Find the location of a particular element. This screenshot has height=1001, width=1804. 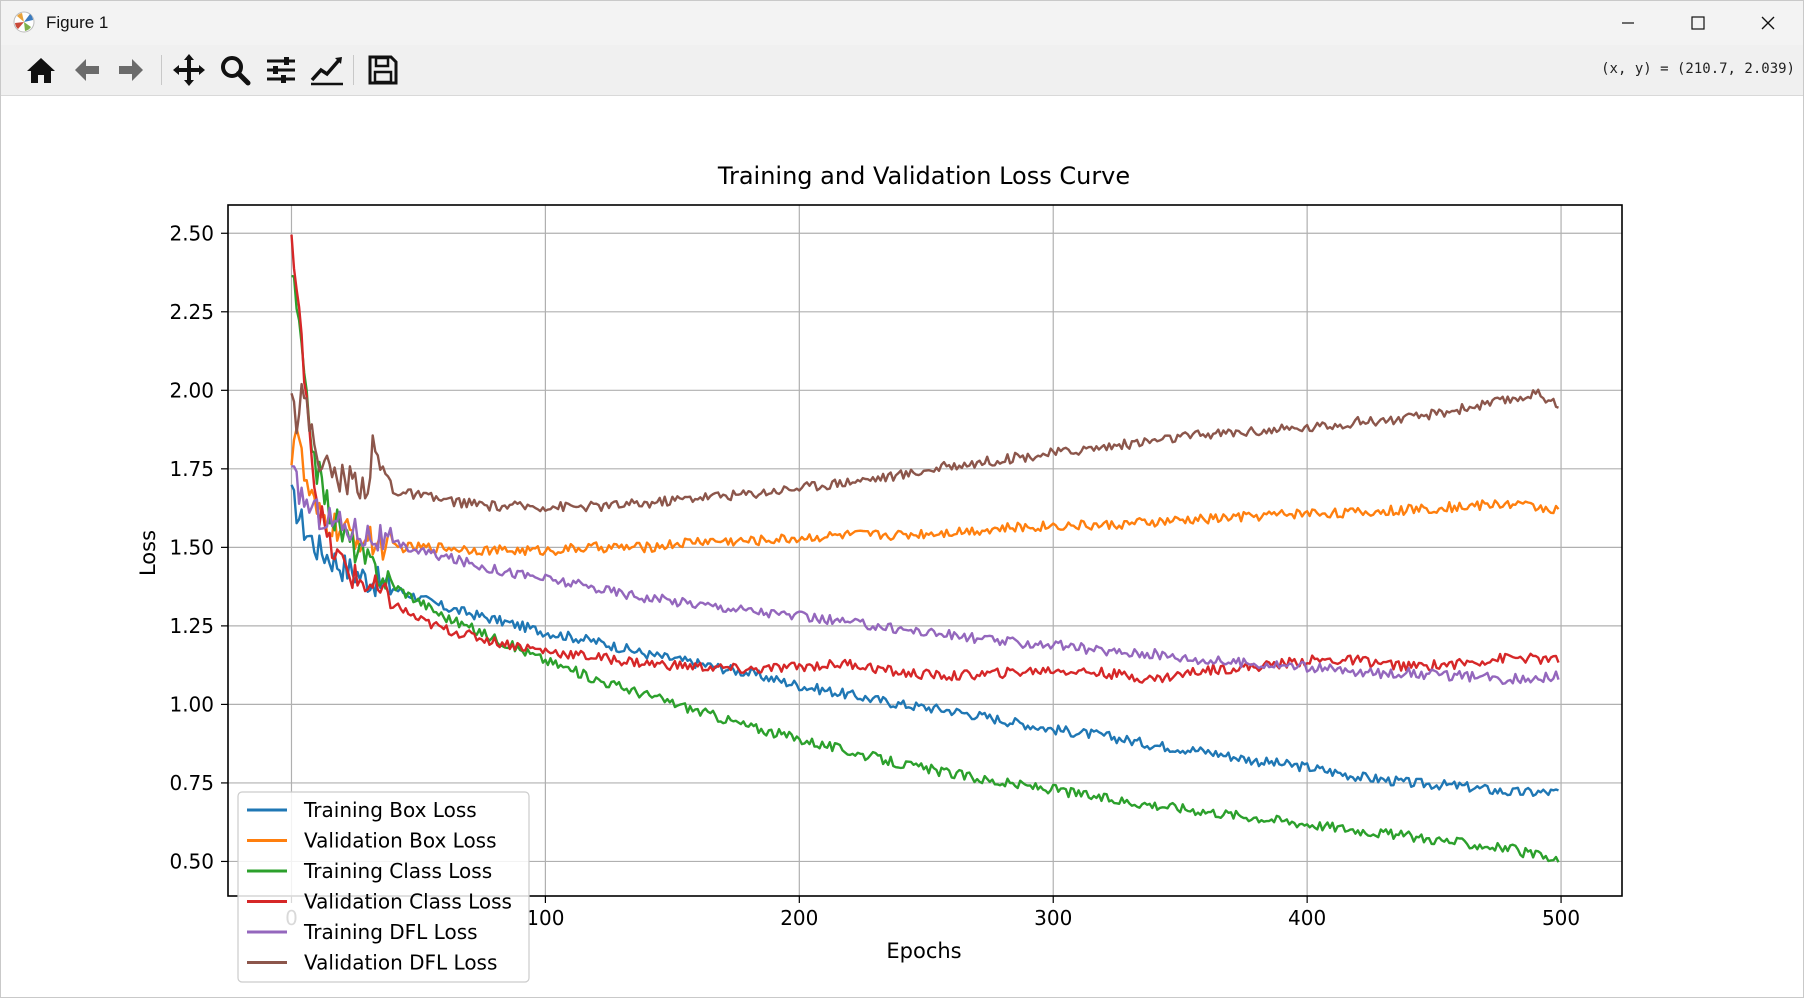

x-tick-label: 100 is located at coordinates (545, 918).